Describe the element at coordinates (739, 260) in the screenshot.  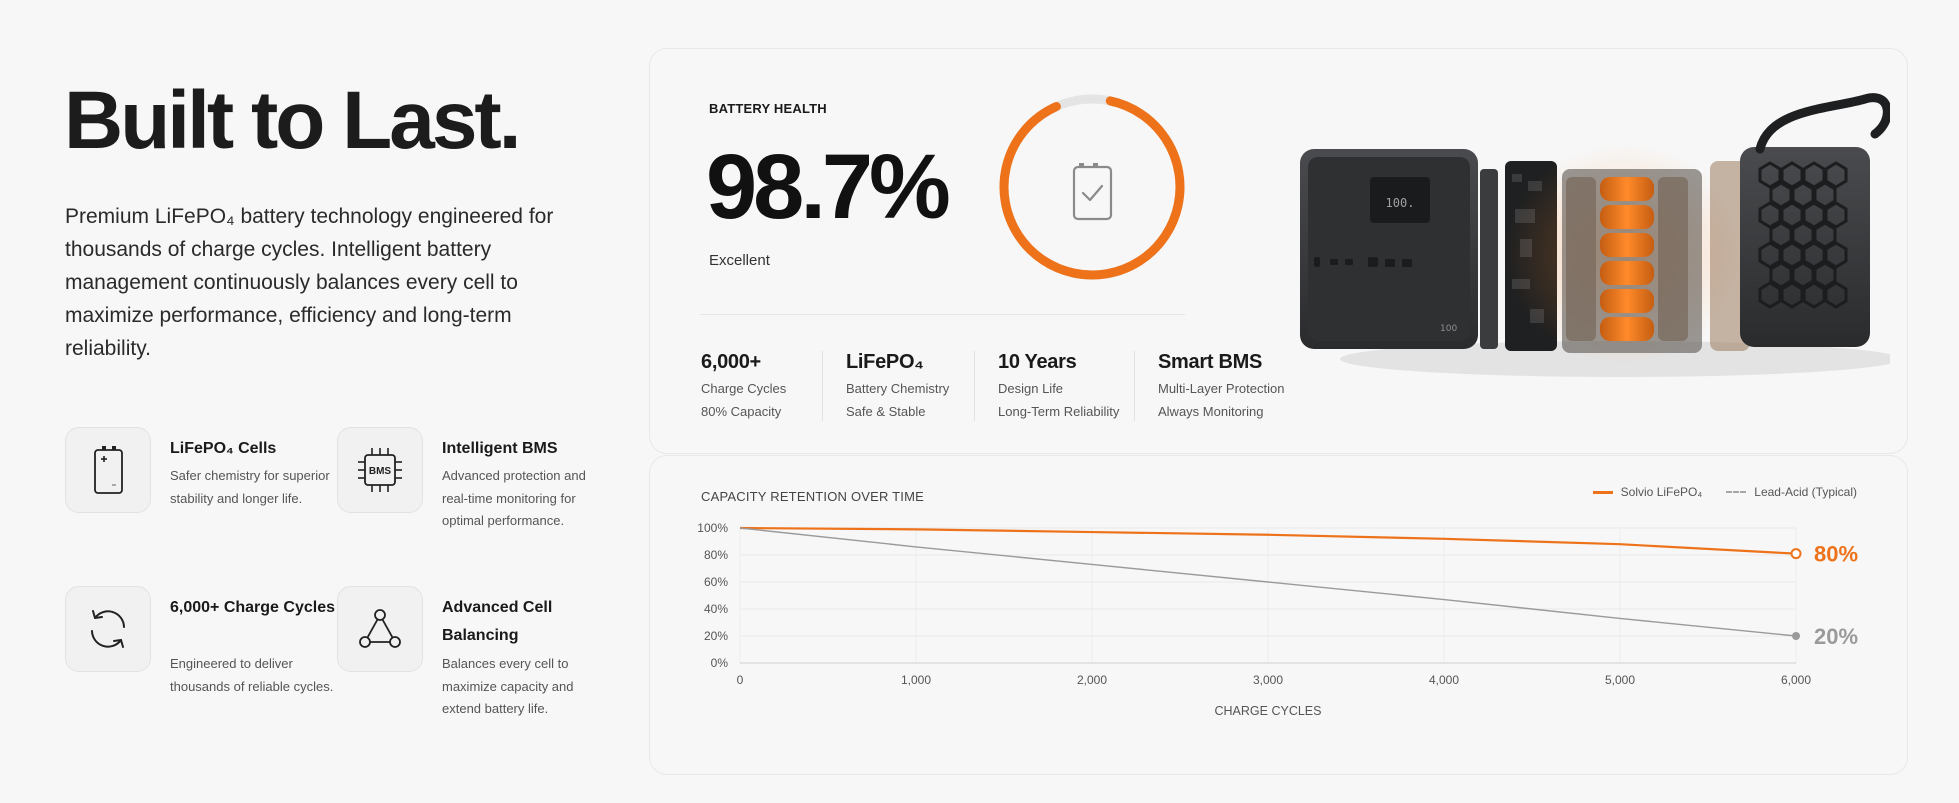
I see `battery-health-status: Excellent` at that location.